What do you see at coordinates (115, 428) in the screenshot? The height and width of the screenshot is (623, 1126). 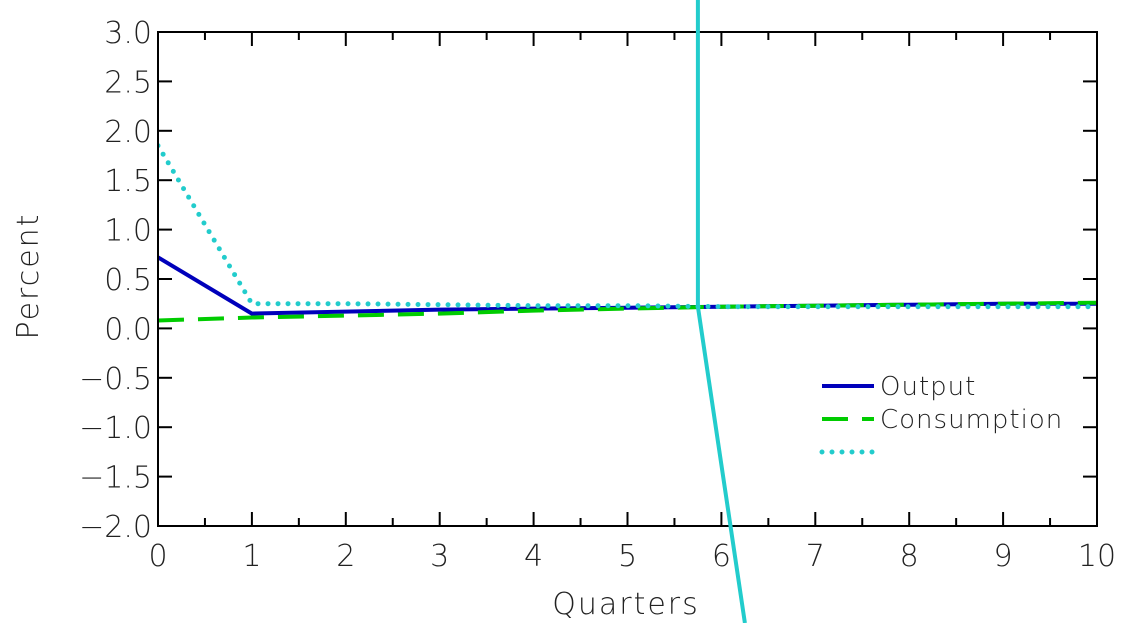 I see `y-tick-label: −1.0` at bounding box center [115, 428].